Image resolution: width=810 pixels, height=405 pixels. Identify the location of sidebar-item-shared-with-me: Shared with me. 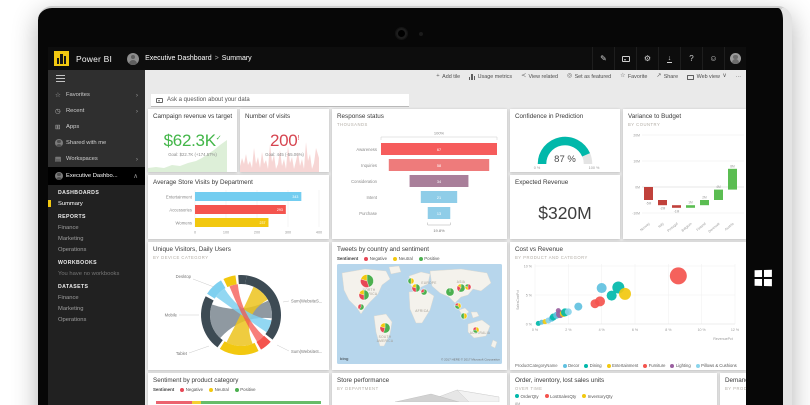
(96, 143).